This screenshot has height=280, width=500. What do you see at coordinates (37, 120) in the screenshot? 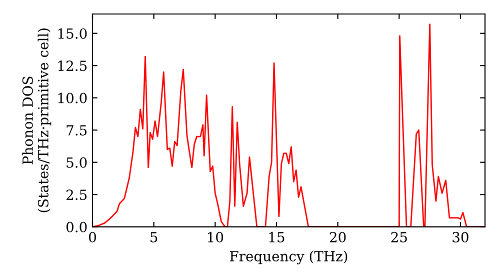
I see `y-axis-title: Phonon DOS (States/THz·primitive cell)` at bounding box center [37, 120].